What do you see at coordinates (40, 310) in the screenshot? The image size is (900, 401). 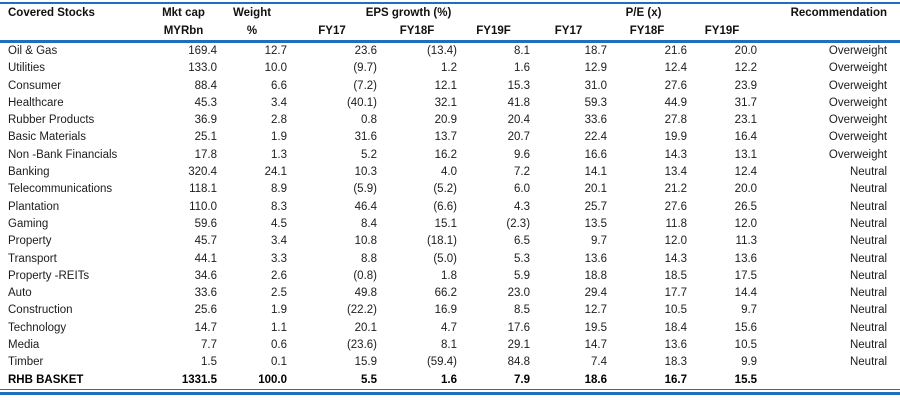 I see `stock-name-cell: Construction` at bounding box center [40, 310].